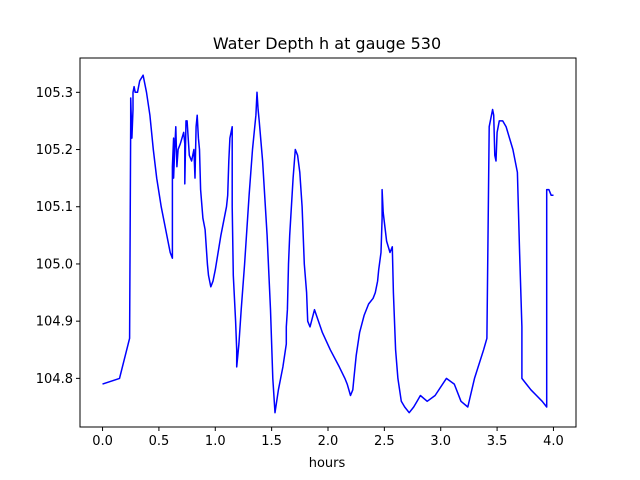 Image resolution: width=640 pixels, height=480 pixels. Describe the element at coordinates (327, 463) in the screenshot. I see `x-axis-label: hours` at that location.